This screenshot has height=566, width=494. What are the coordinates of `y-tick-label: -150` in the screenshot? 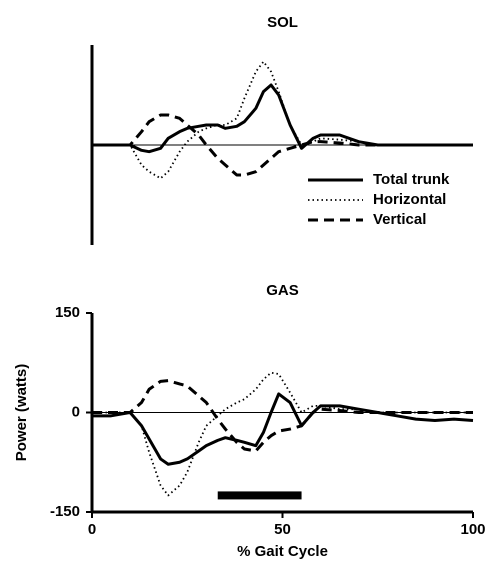 It's located at (65, 511).